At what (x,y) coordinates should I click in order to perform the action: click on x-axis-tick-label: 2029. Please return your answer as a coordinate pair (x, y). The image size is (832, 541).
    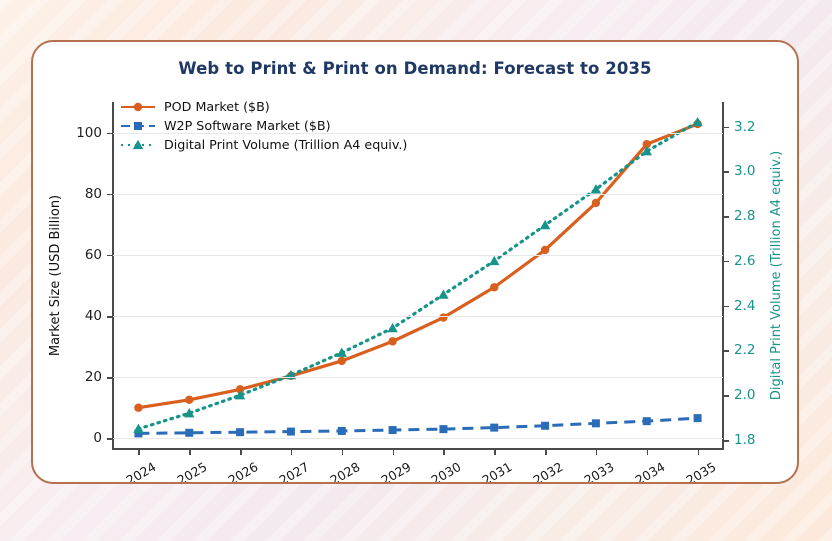
    Looking at the image, I should click on (396, 471).